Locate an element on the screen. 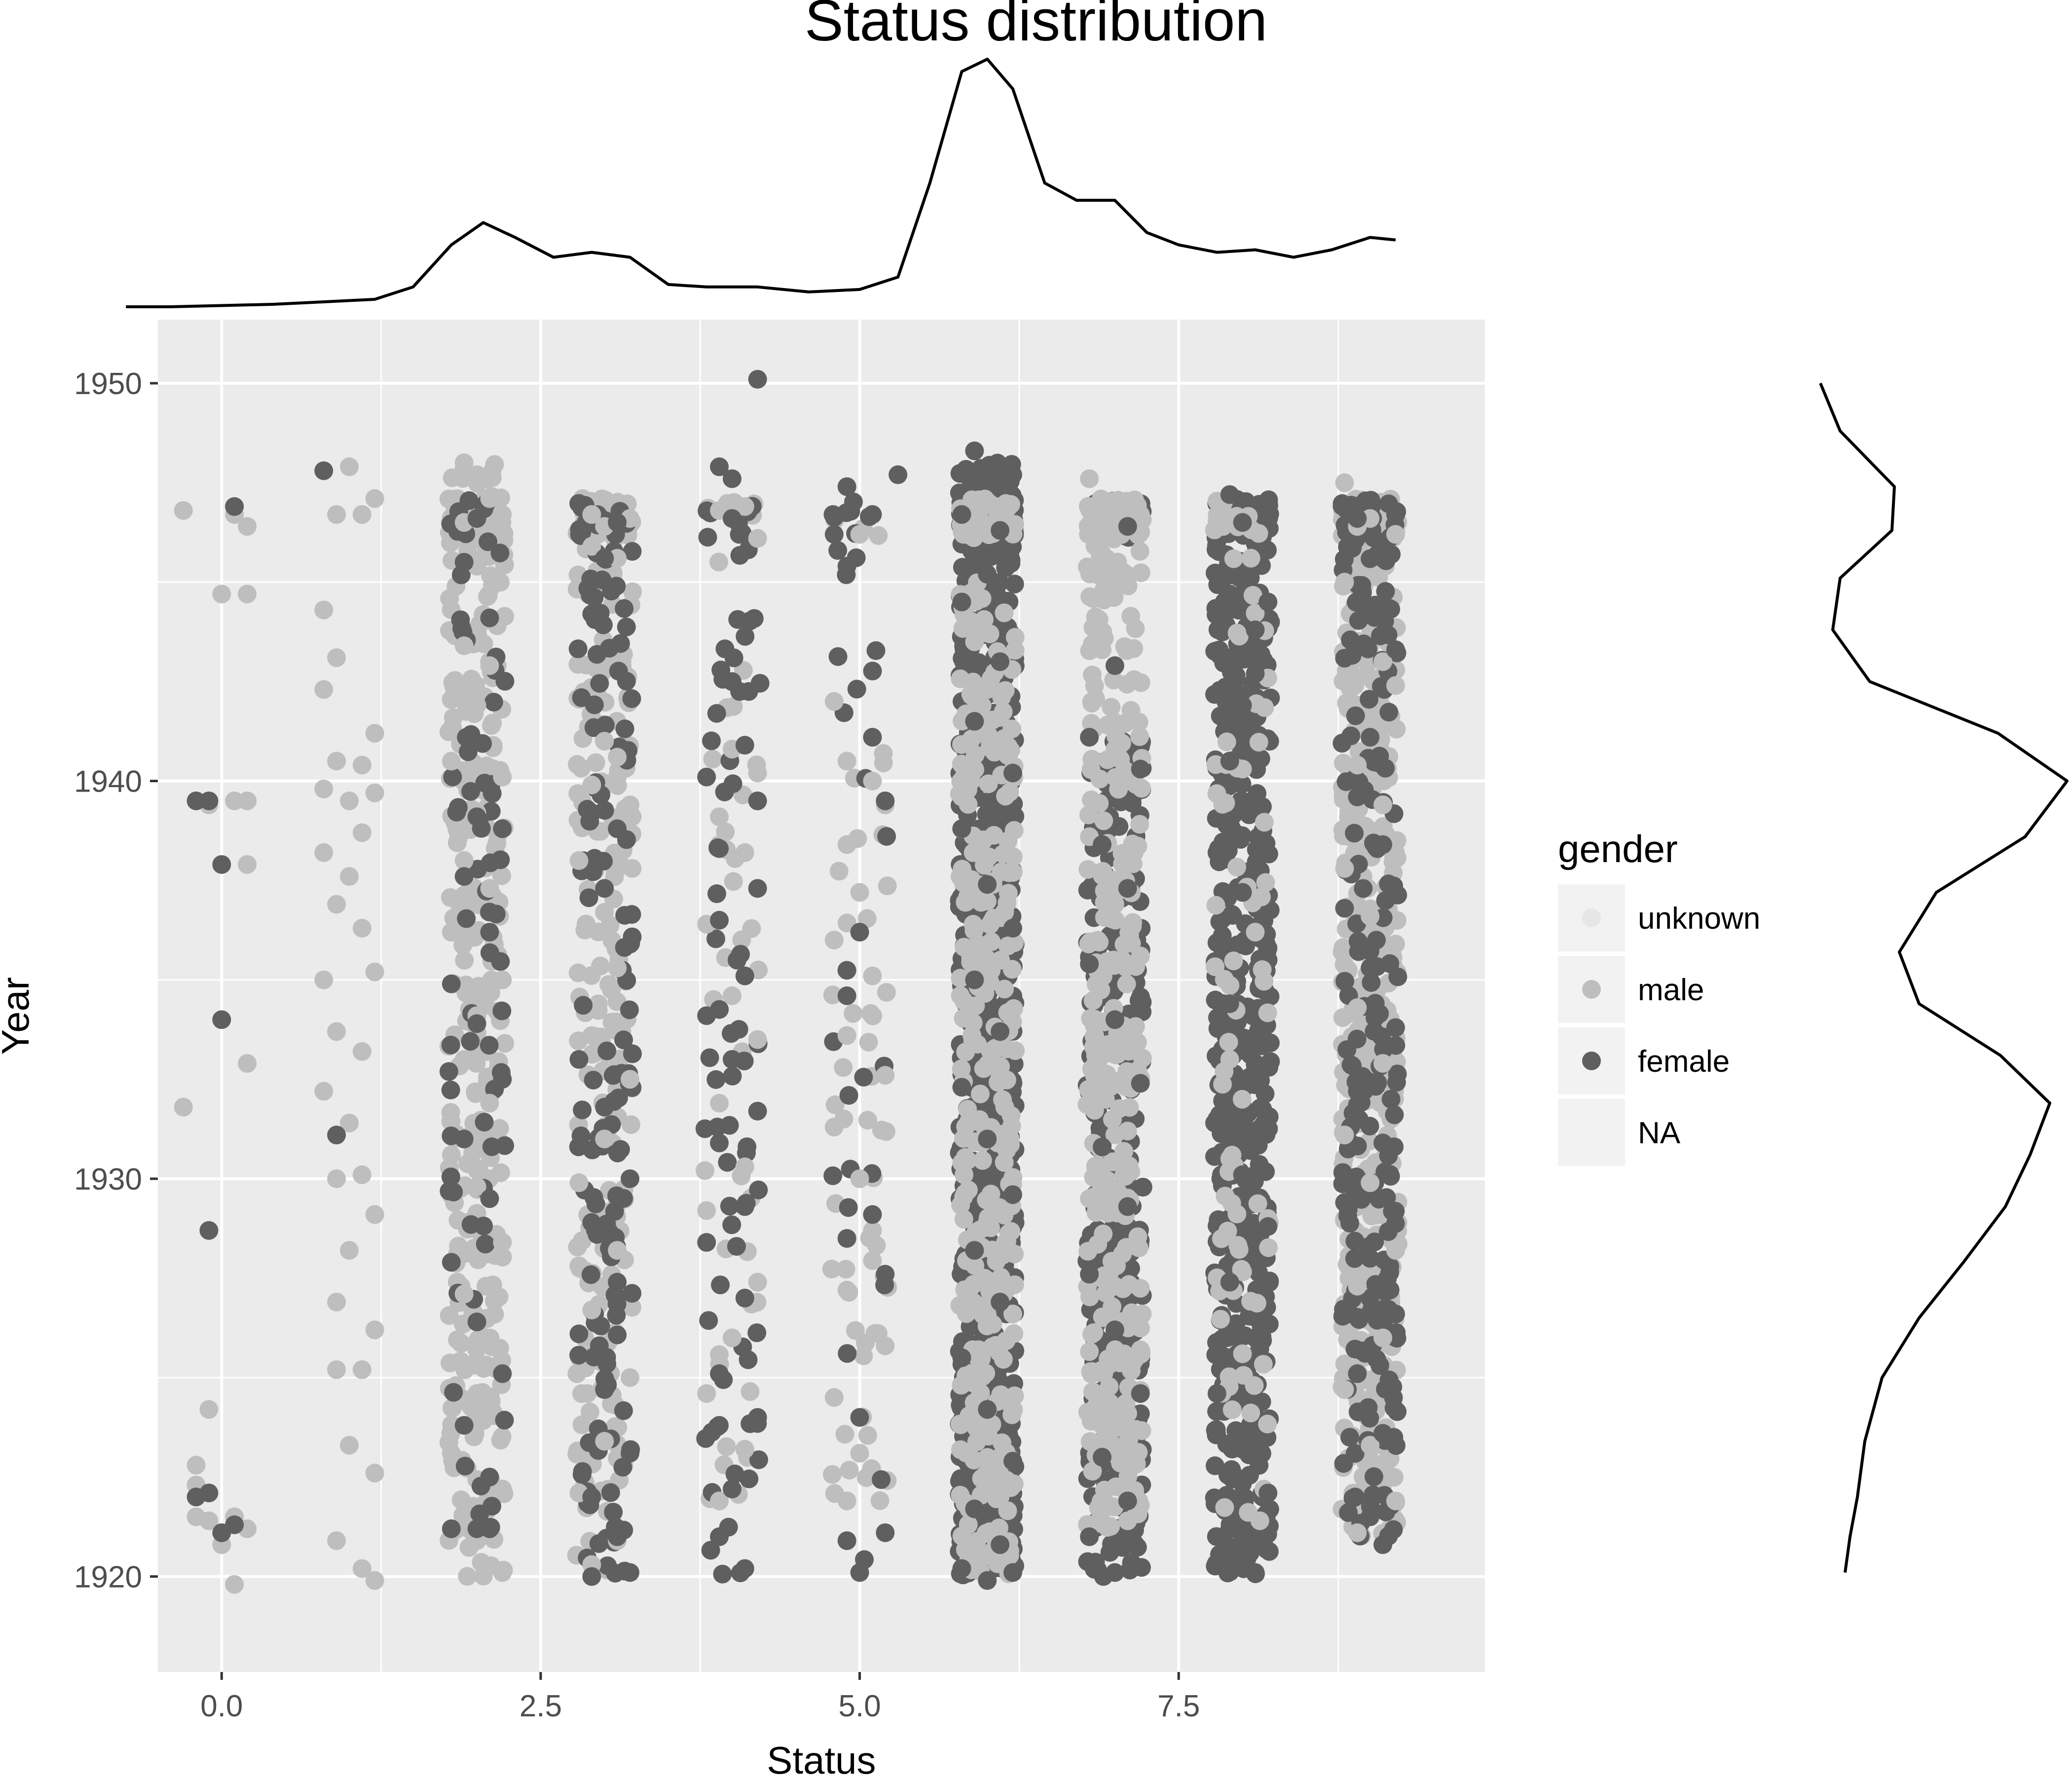  x-density-curve is located at coordinates (761, 183).